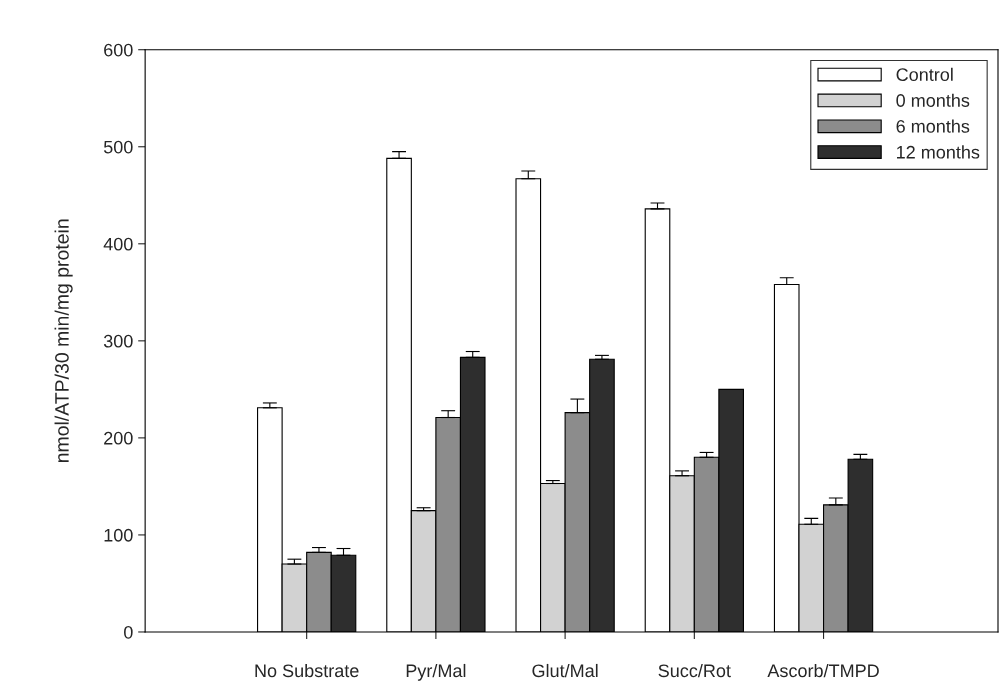 The width and height of the screenshot is (1001, 681). What do you see at coordinates (694, 670) in the screenshot?
I see `x-tick-label: Succ/Rot` at bounding box center [694, 670].